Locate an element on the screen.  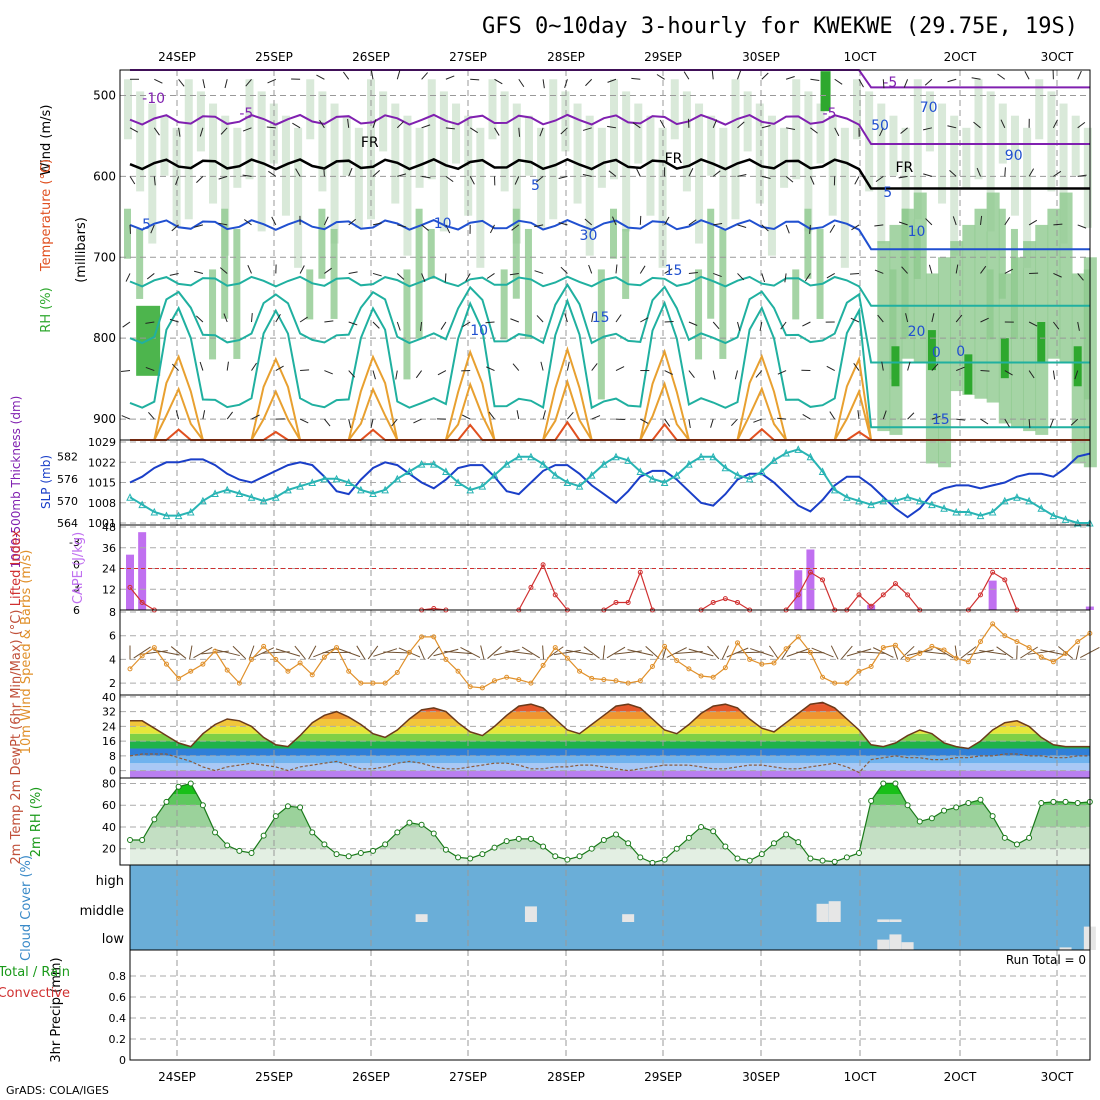
cloud-cell is located at coordinates (834, 911).